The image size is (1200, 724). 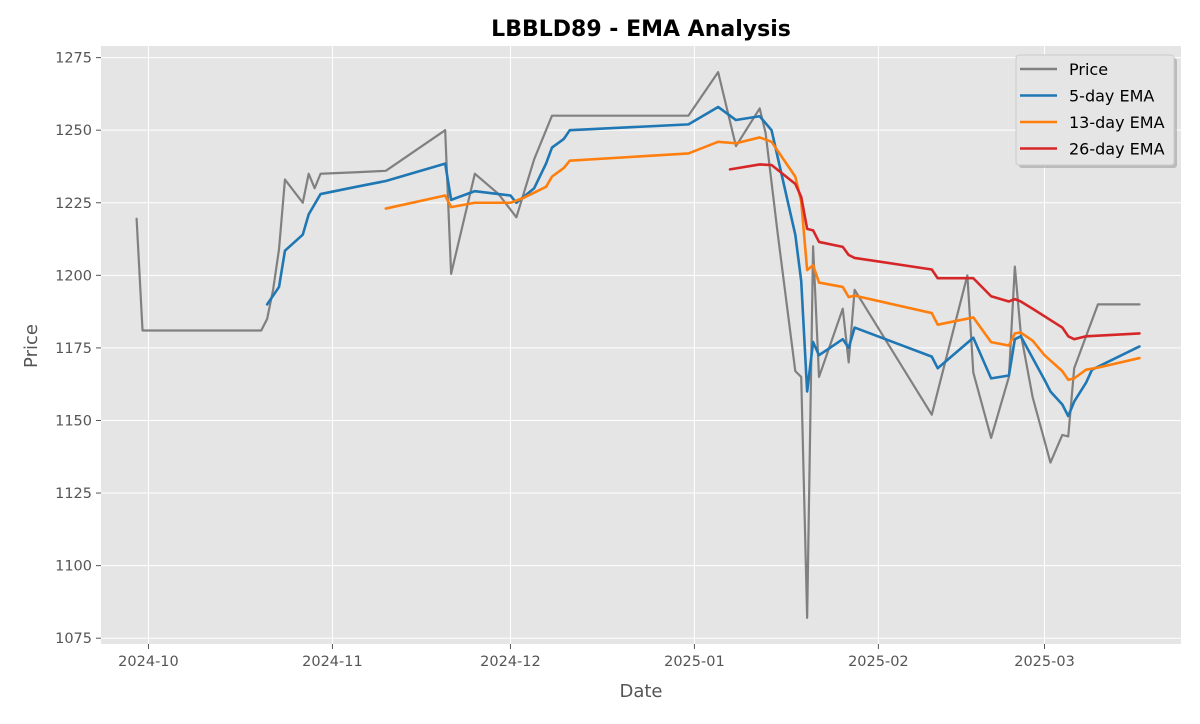 I want to click on legend-label: 5-day EMA, so click(x=1111, y=96).